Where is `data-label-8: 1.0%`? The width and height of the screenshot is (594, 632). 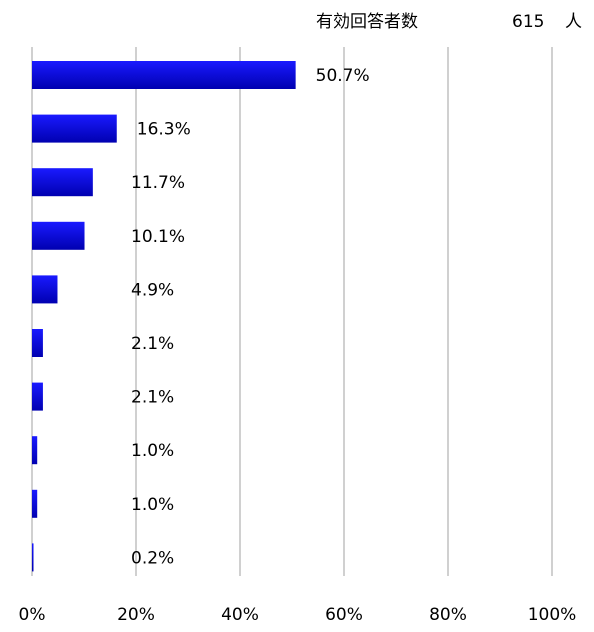
data-label-8: 1.0% is located at coordinates (152, 505).